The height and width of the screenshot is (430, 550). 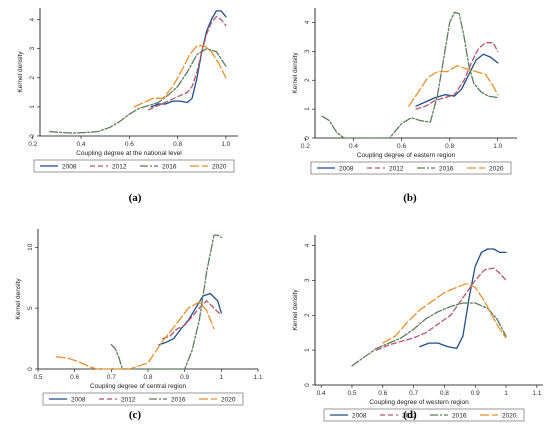 What do you see at coordinates (135, 198) in the screenshot?
I see `caption-a: (a)` at bounding box center [135, 198].